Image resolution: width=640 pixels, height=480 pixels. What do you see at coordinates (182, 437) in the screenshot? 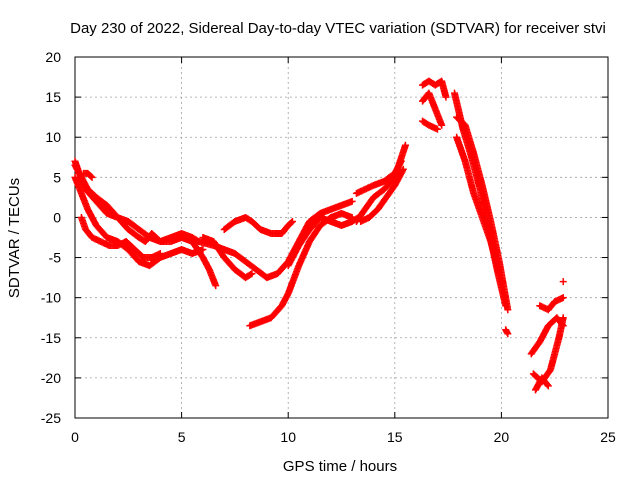
I see `x-tick-label: 5` at bounding box center [182, 437].